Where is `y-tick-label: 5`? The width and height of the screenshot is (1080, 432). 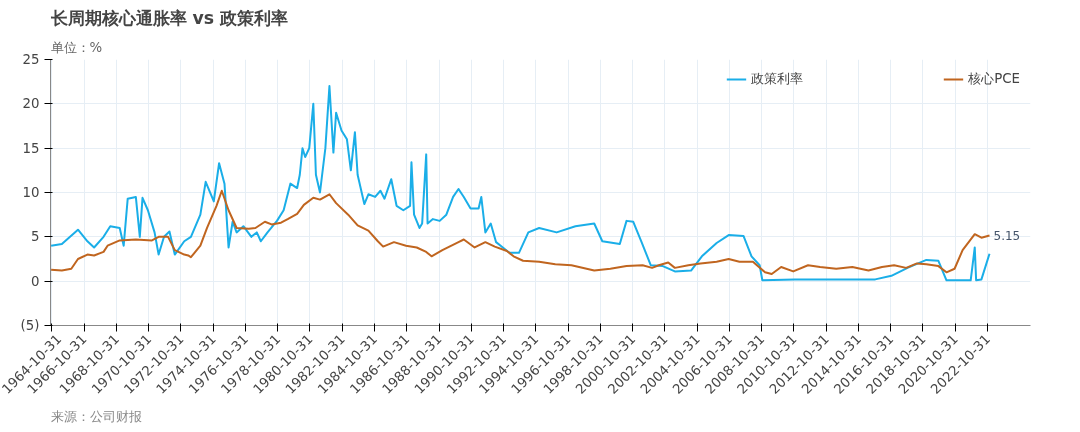
y-tick-label: 5 is located at coordinates (35, 237).